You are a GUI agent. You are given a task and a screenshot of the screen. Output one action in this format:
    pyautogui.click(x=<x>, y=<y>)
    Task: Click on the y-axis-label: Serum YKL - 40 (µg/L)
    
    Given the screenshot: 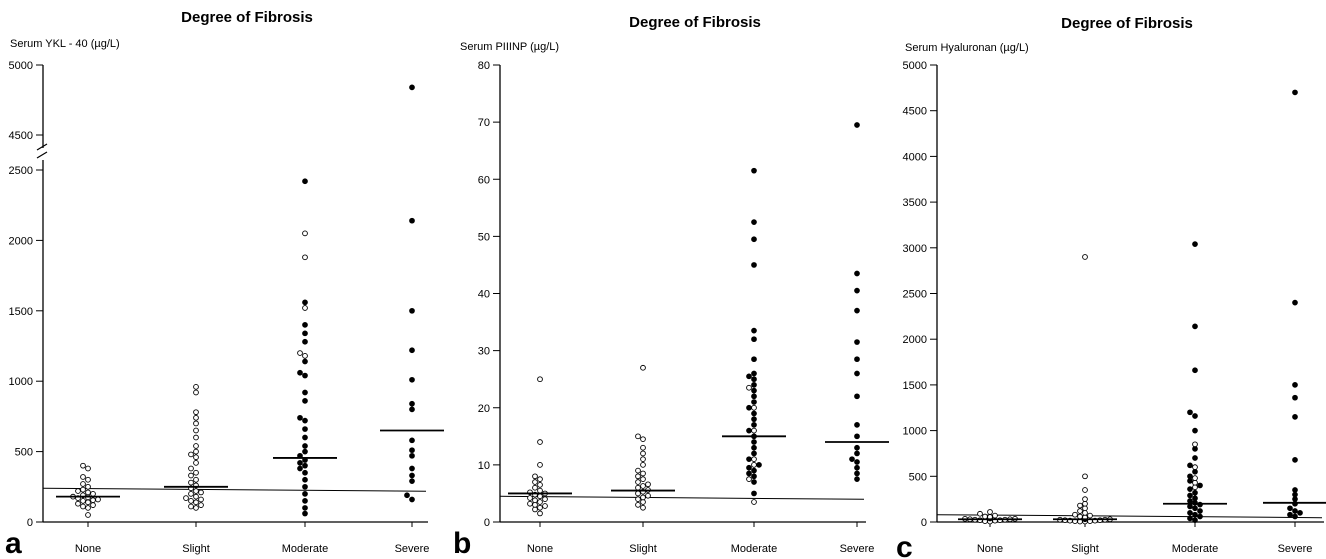 What is the action you would take?
    pyautogui.click(x=65, y=44)
    